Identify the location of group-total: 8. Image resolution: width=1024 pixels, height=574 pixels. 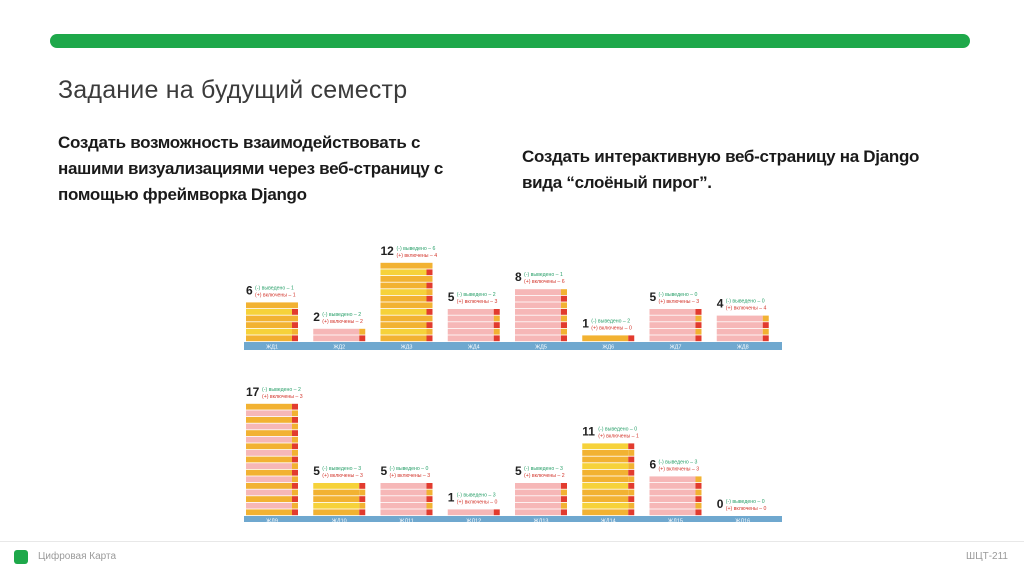
(518, 277).